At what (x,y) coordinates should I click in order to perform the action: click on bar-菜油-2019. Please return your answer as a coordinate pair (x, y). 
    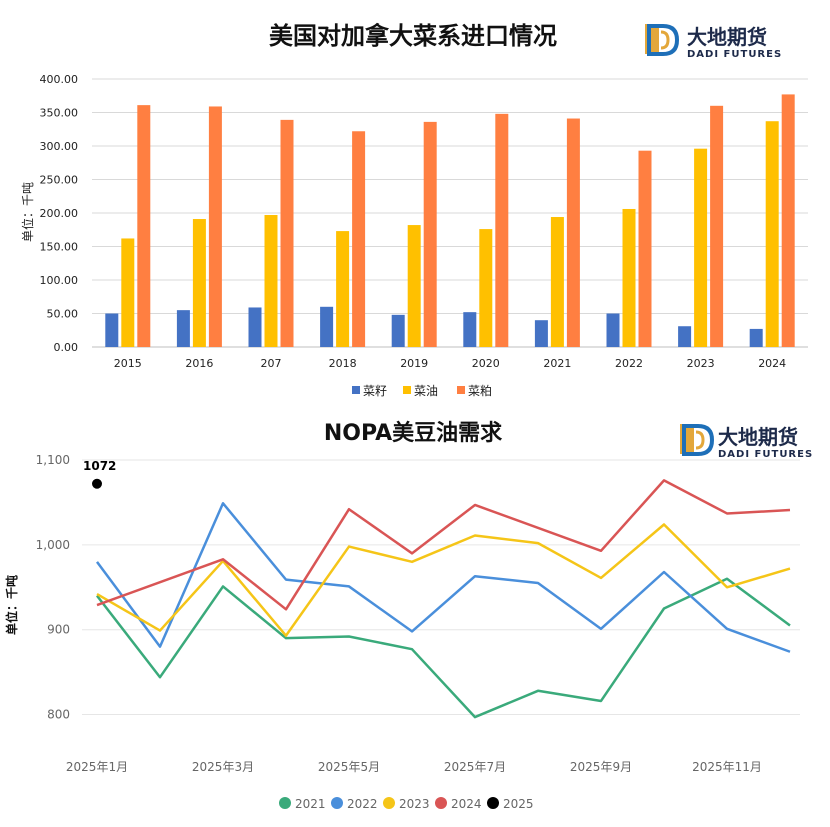
    Looking at the image, I should click on (414, 286).